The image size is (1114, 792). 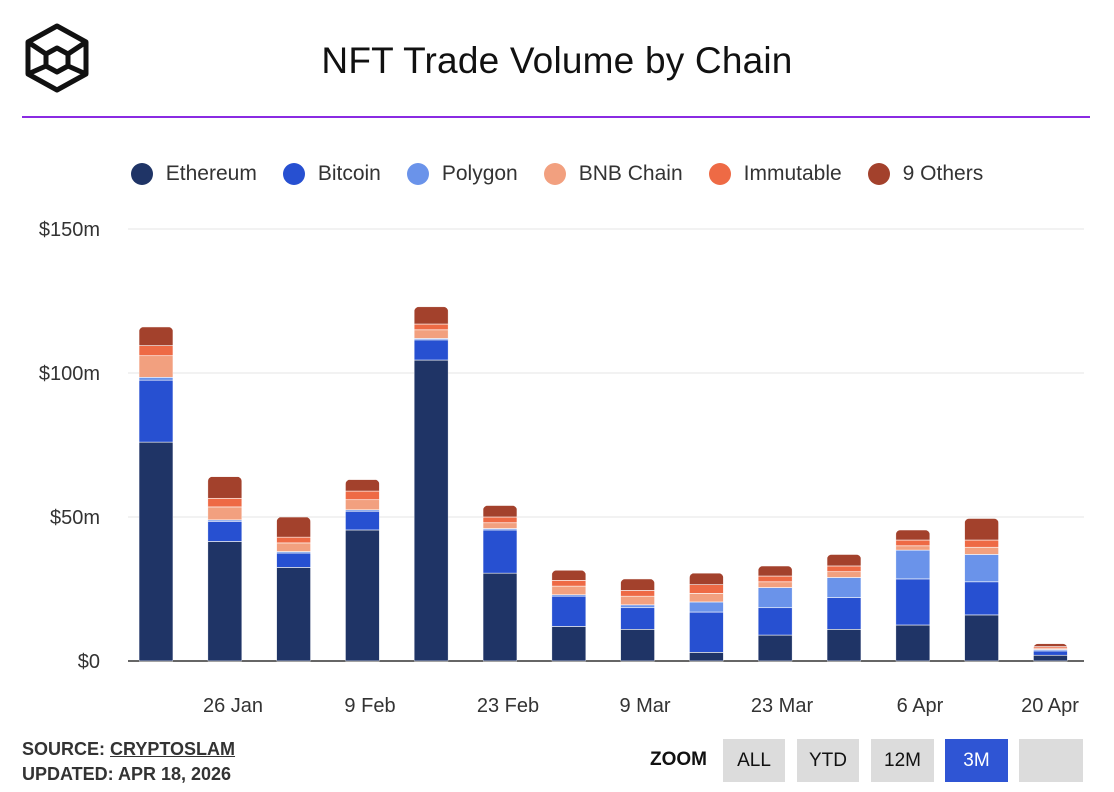 What do you see at coordinates (462, 174) in the screenshot?
I see `legend-item-polygon: Polygon` at bounding box center [462, 174].